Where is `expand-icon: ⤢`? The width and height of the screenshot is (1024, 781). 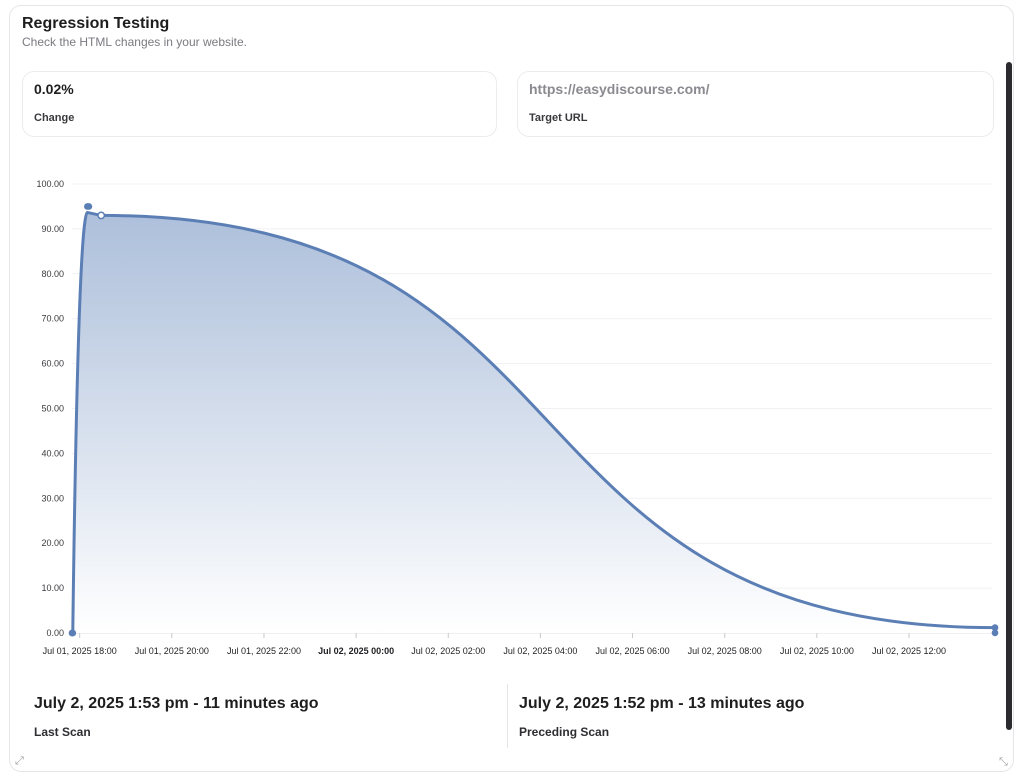
expand-icon: ⤢ is located at coordinates (19, 761).